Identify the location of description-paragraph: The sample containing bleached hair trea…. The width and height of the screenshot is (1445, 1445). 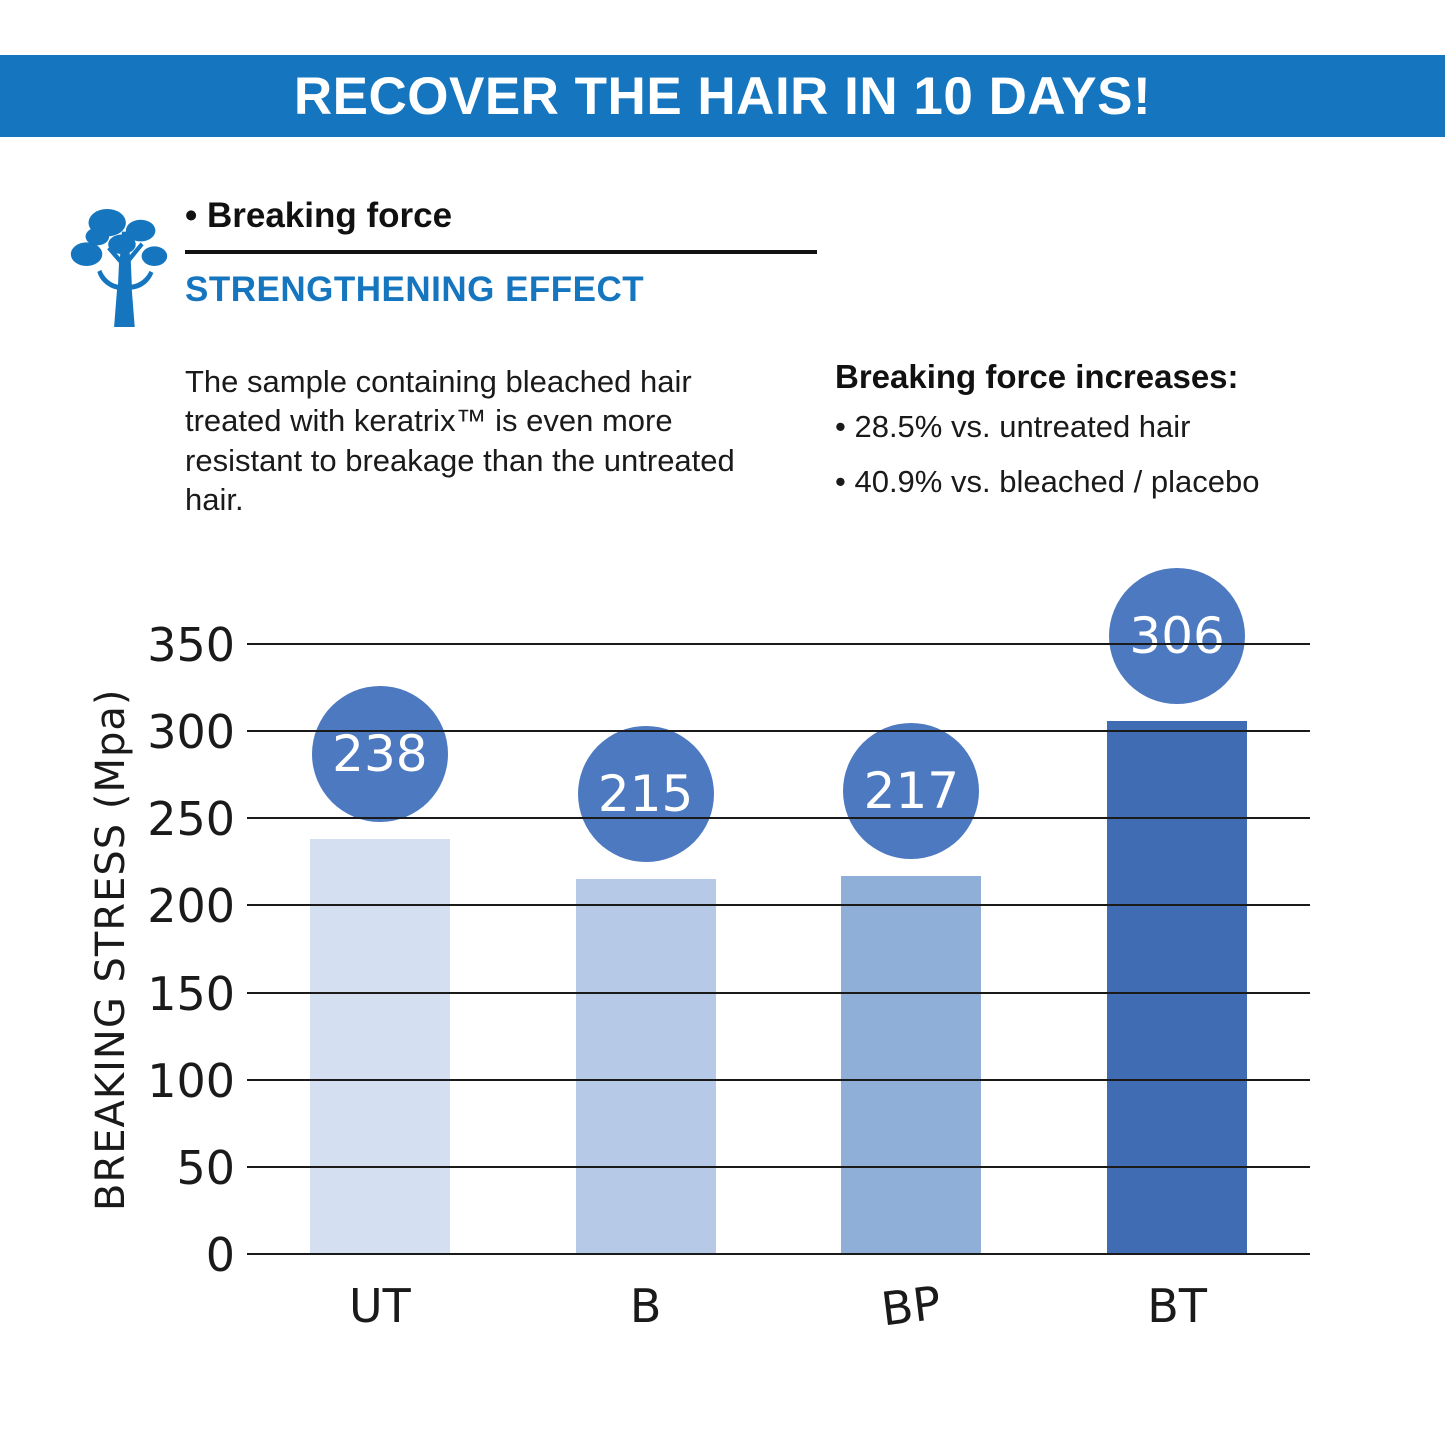
(460, 441).